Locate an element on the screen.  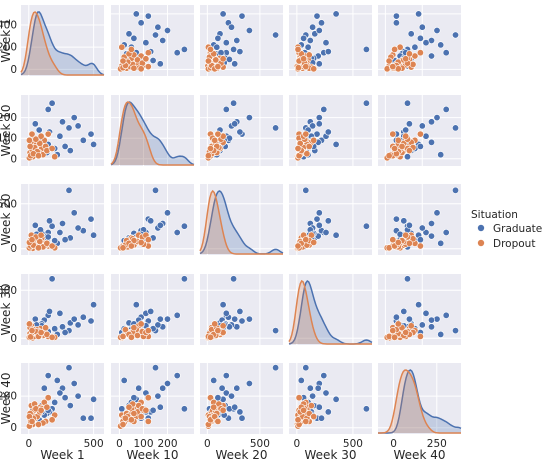
density-line-graduate is located at coordinates (62, 43).